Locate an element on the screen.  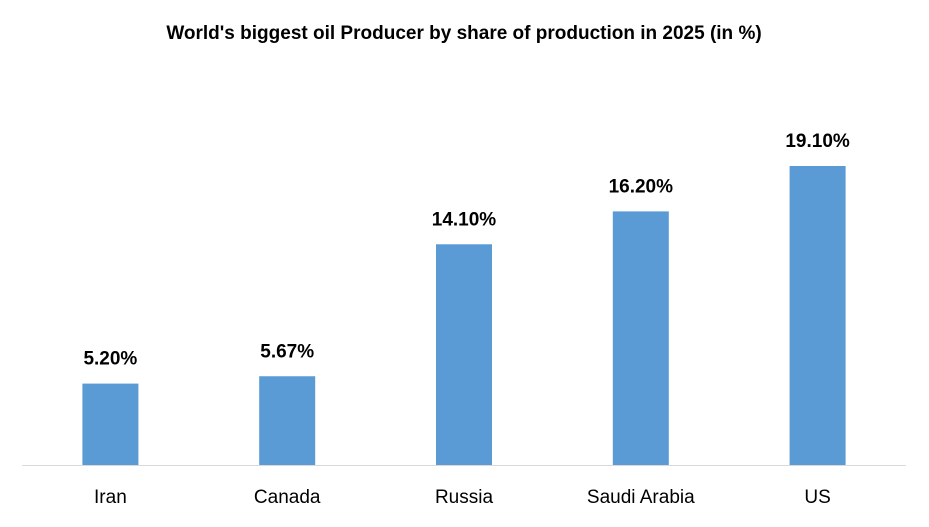
value-label: 14.10% is located at coordinates (464, 219).